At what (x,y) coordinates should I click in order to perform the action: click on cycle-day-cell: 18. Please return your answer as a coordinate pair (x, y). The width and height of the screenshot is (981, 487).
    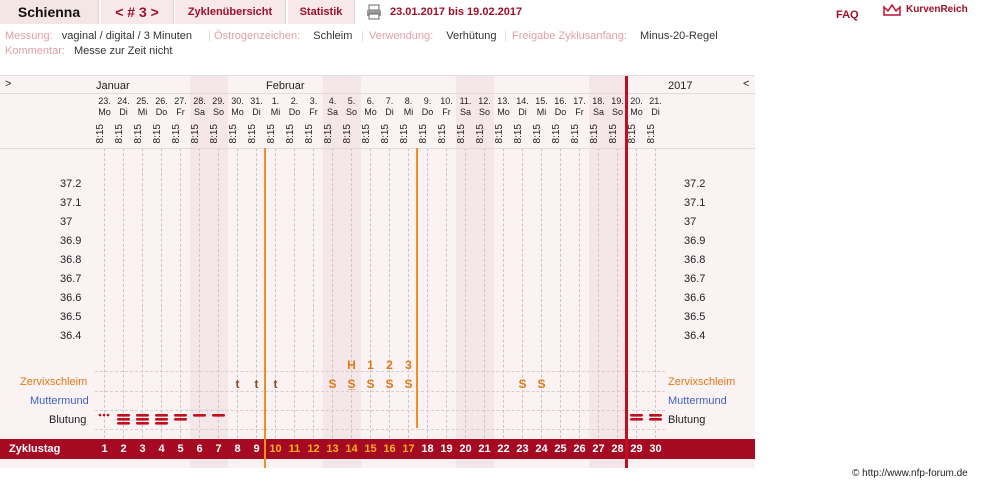
    Looking at the image, I should click on (427, 449).